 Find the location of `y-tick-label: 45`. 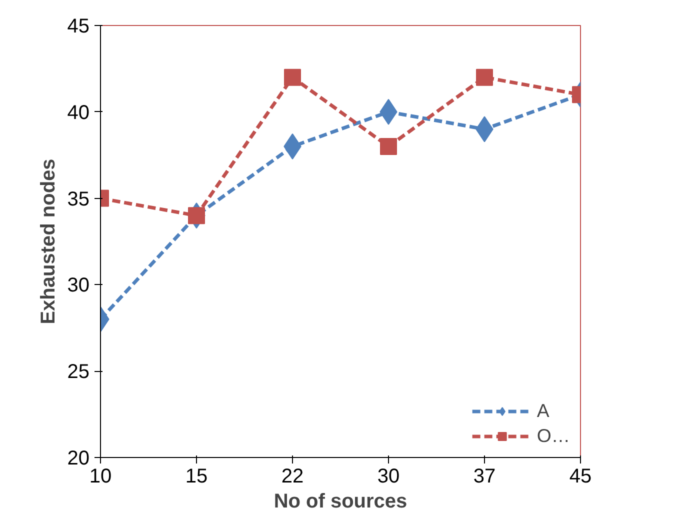

y-tick-label: 45 is located at coordinates (78, 27).